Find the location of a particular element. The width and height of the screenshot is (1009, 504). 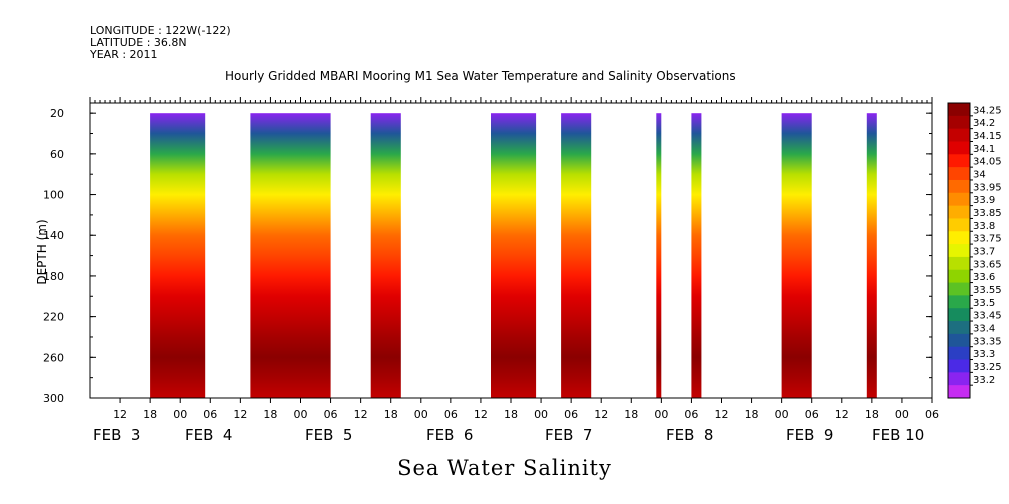

y-tick-label: 140 is located at coordinates (53, 235).